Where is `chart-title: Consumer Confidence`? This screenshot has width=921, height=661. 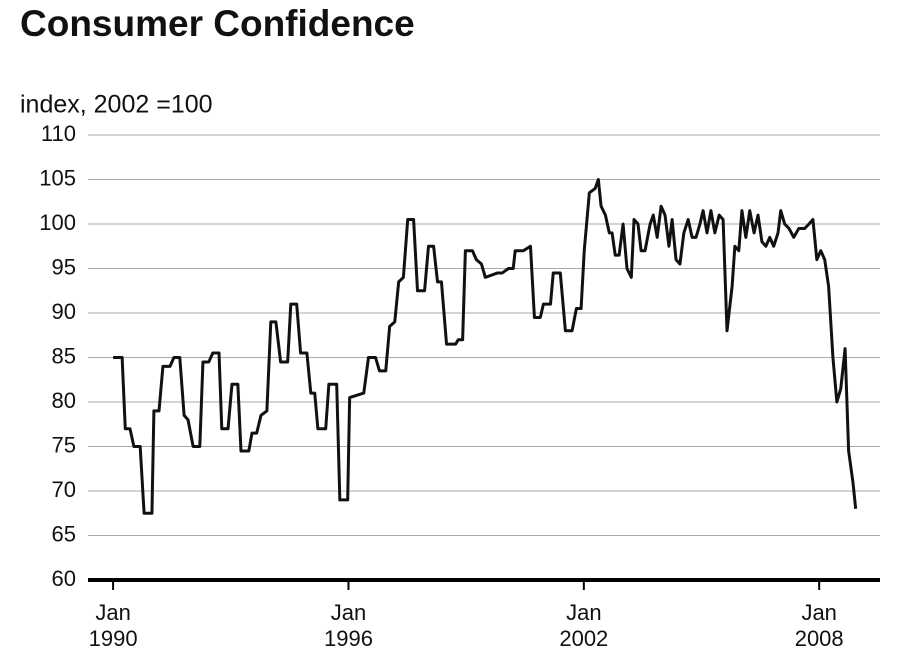
chart-title: Consumer Confidence is located at coordinates (217, 23).